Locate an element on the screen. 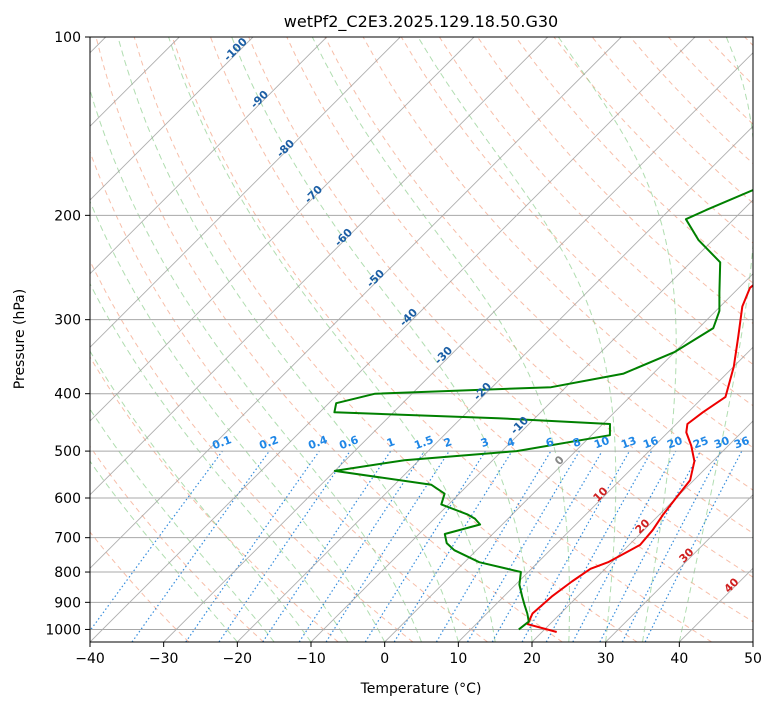 The width and height of the screenshot is (775, 708). y-tick-label: 100 is located at coordinates (67, 38).